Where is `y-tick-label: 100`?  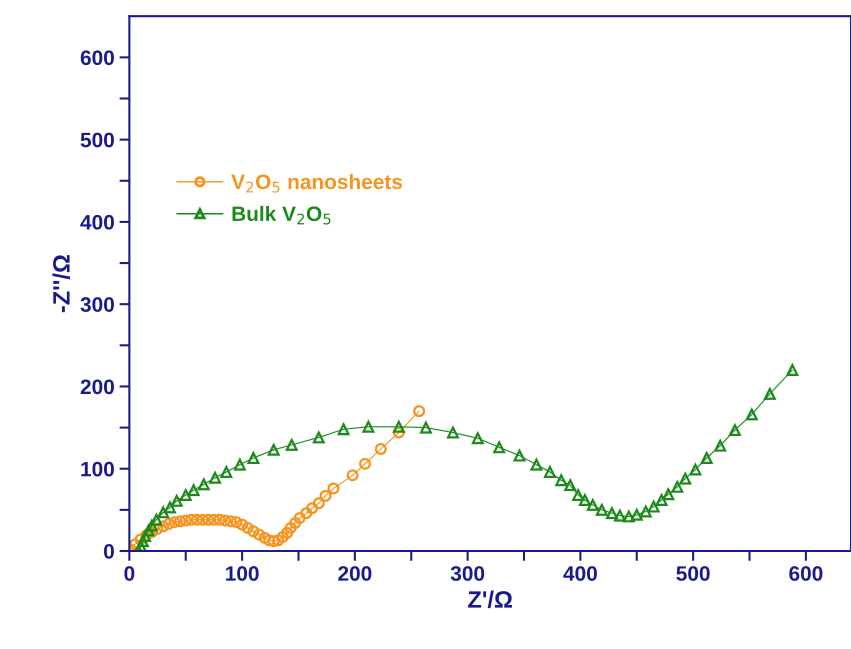
y-tick-label: 100 is located at coordinates (97, 469).